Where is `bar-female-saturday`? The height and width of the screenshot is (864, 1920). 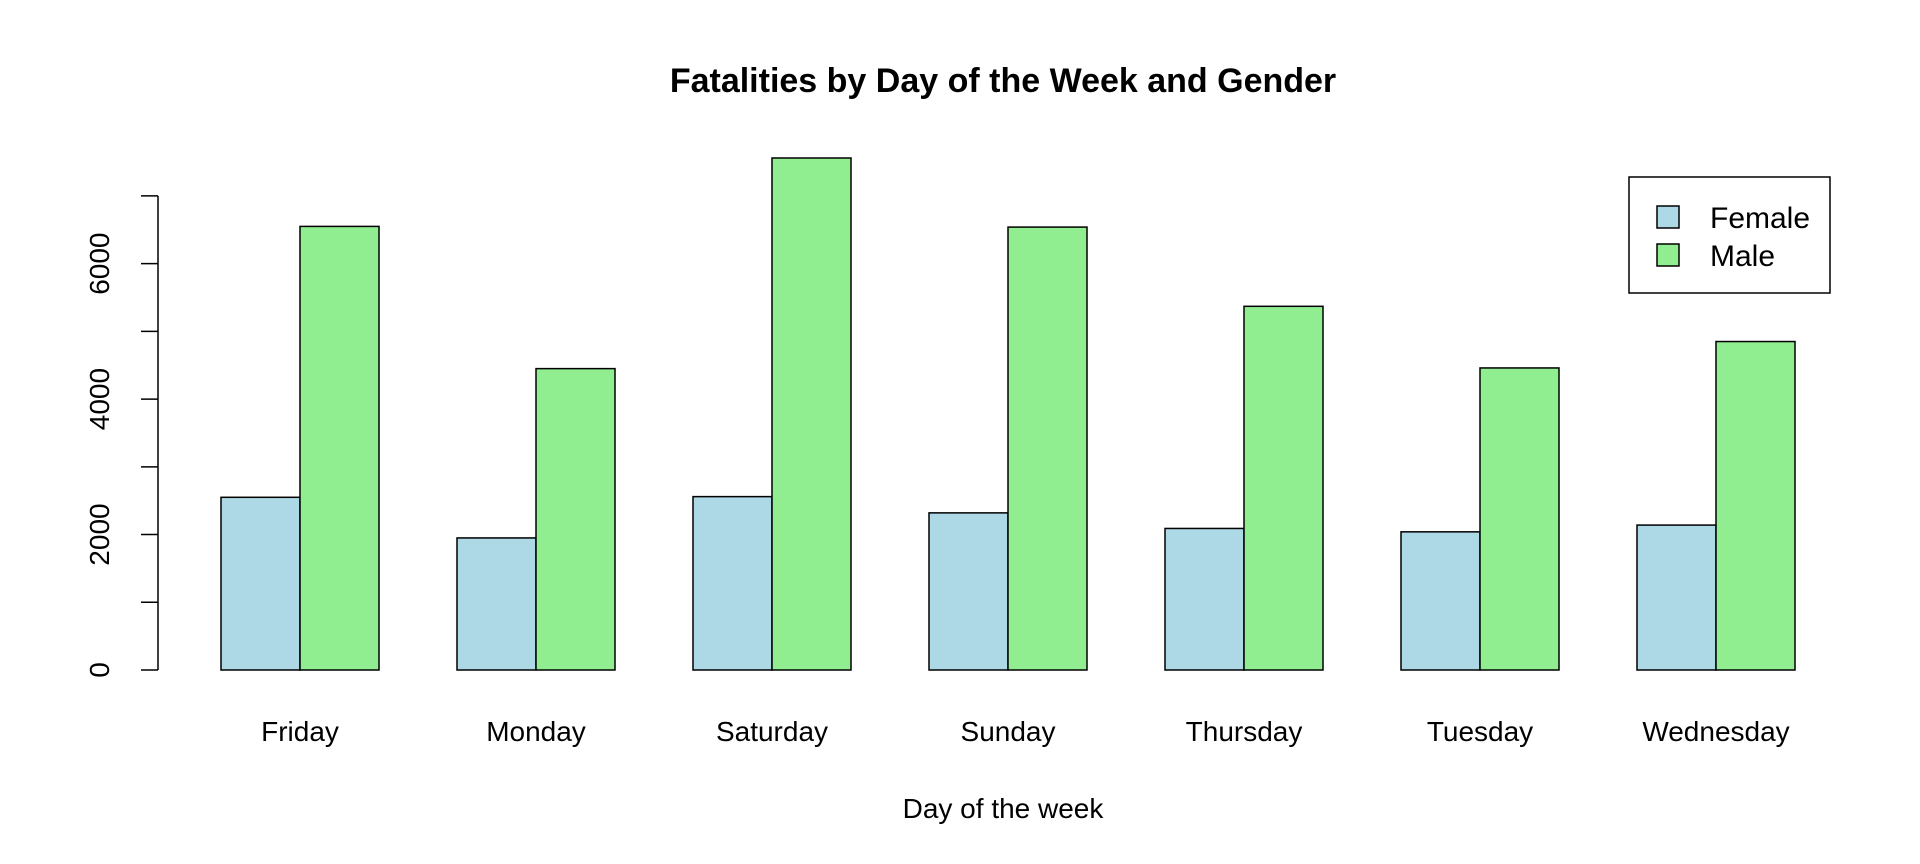
bar-female-saturday is located at coordinates (732, 583).